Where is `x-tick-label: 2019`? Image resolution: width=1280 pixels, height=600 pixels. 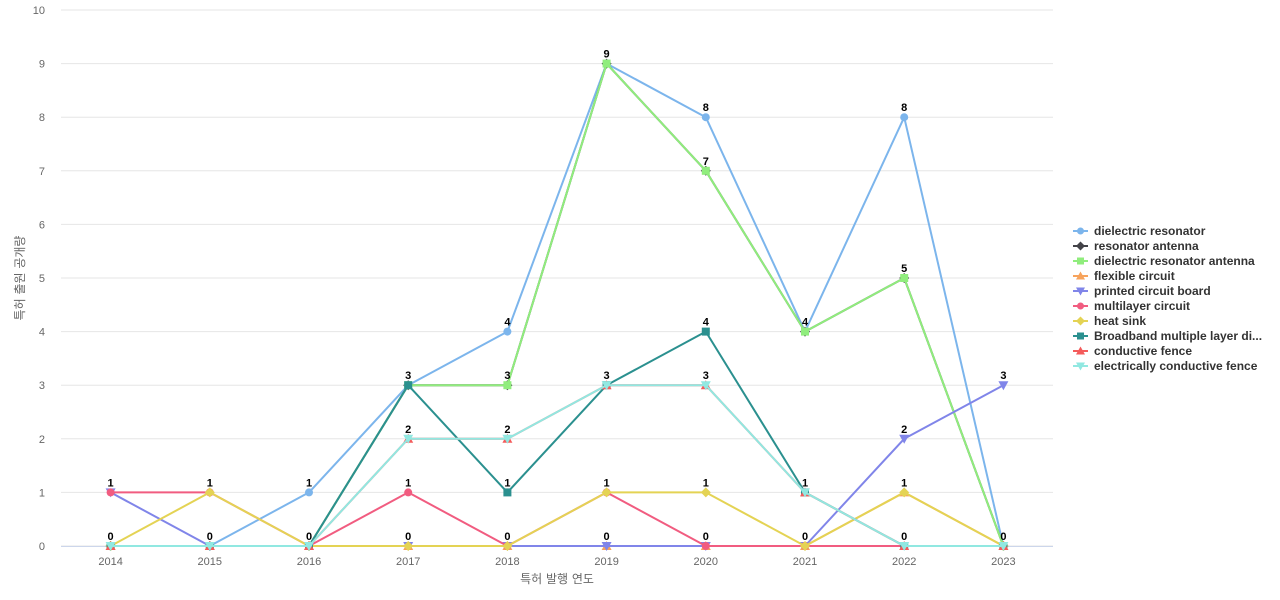
x-tick-label: 2019 is located at coordinates (606, 562).